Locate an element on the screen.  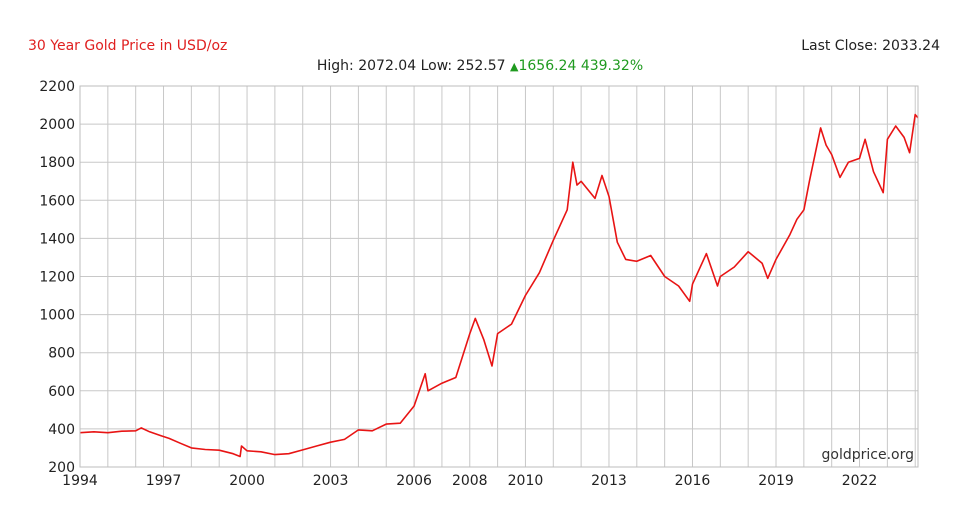
y-tick-label: 1600 is located at coordinates (57, 201).